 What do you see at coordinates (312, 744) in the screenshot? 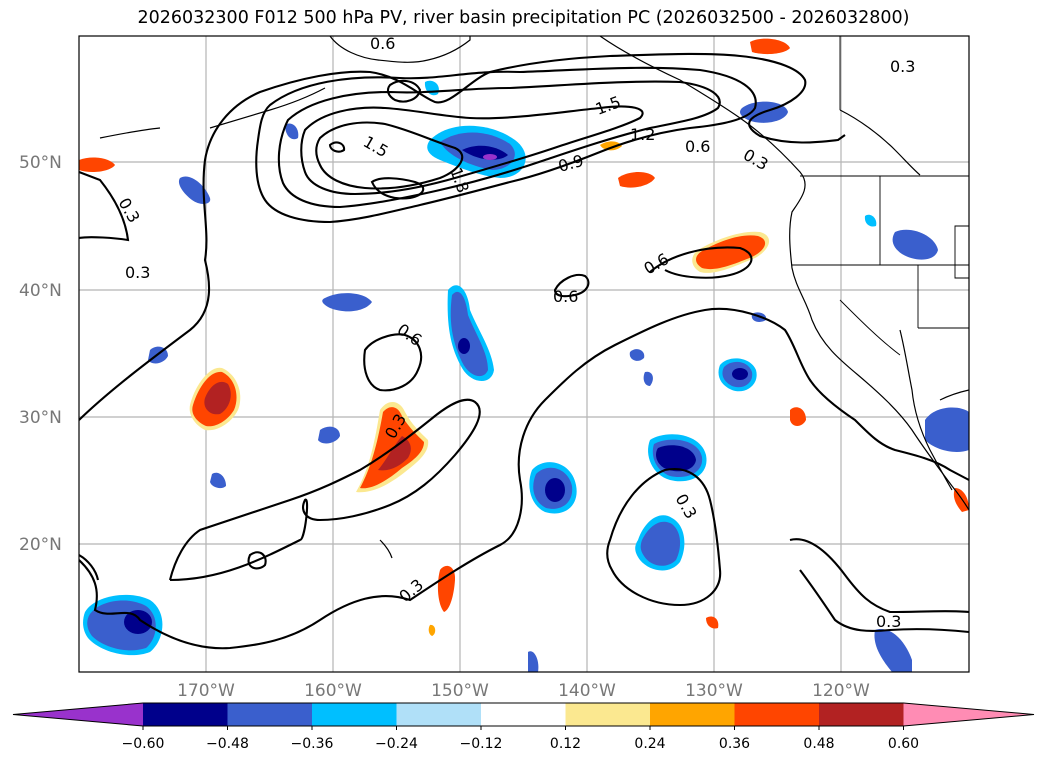
I see `colorbar-tick-label: −0.36` at bounding box center [312, 744].